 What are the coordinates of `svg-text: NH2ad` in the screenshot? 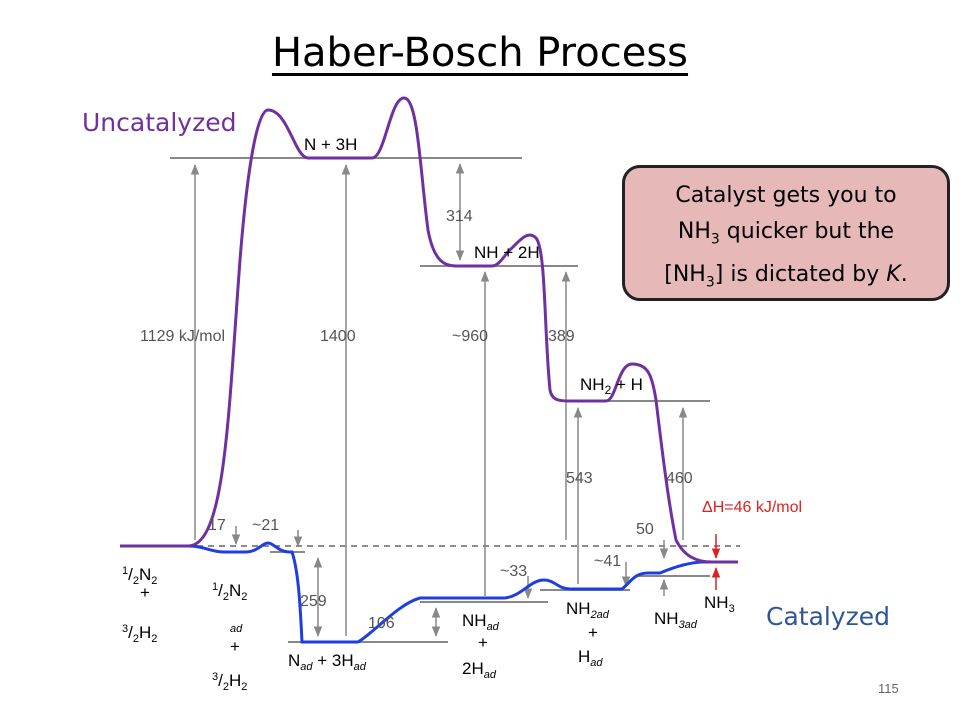 It's located at (588, 610).